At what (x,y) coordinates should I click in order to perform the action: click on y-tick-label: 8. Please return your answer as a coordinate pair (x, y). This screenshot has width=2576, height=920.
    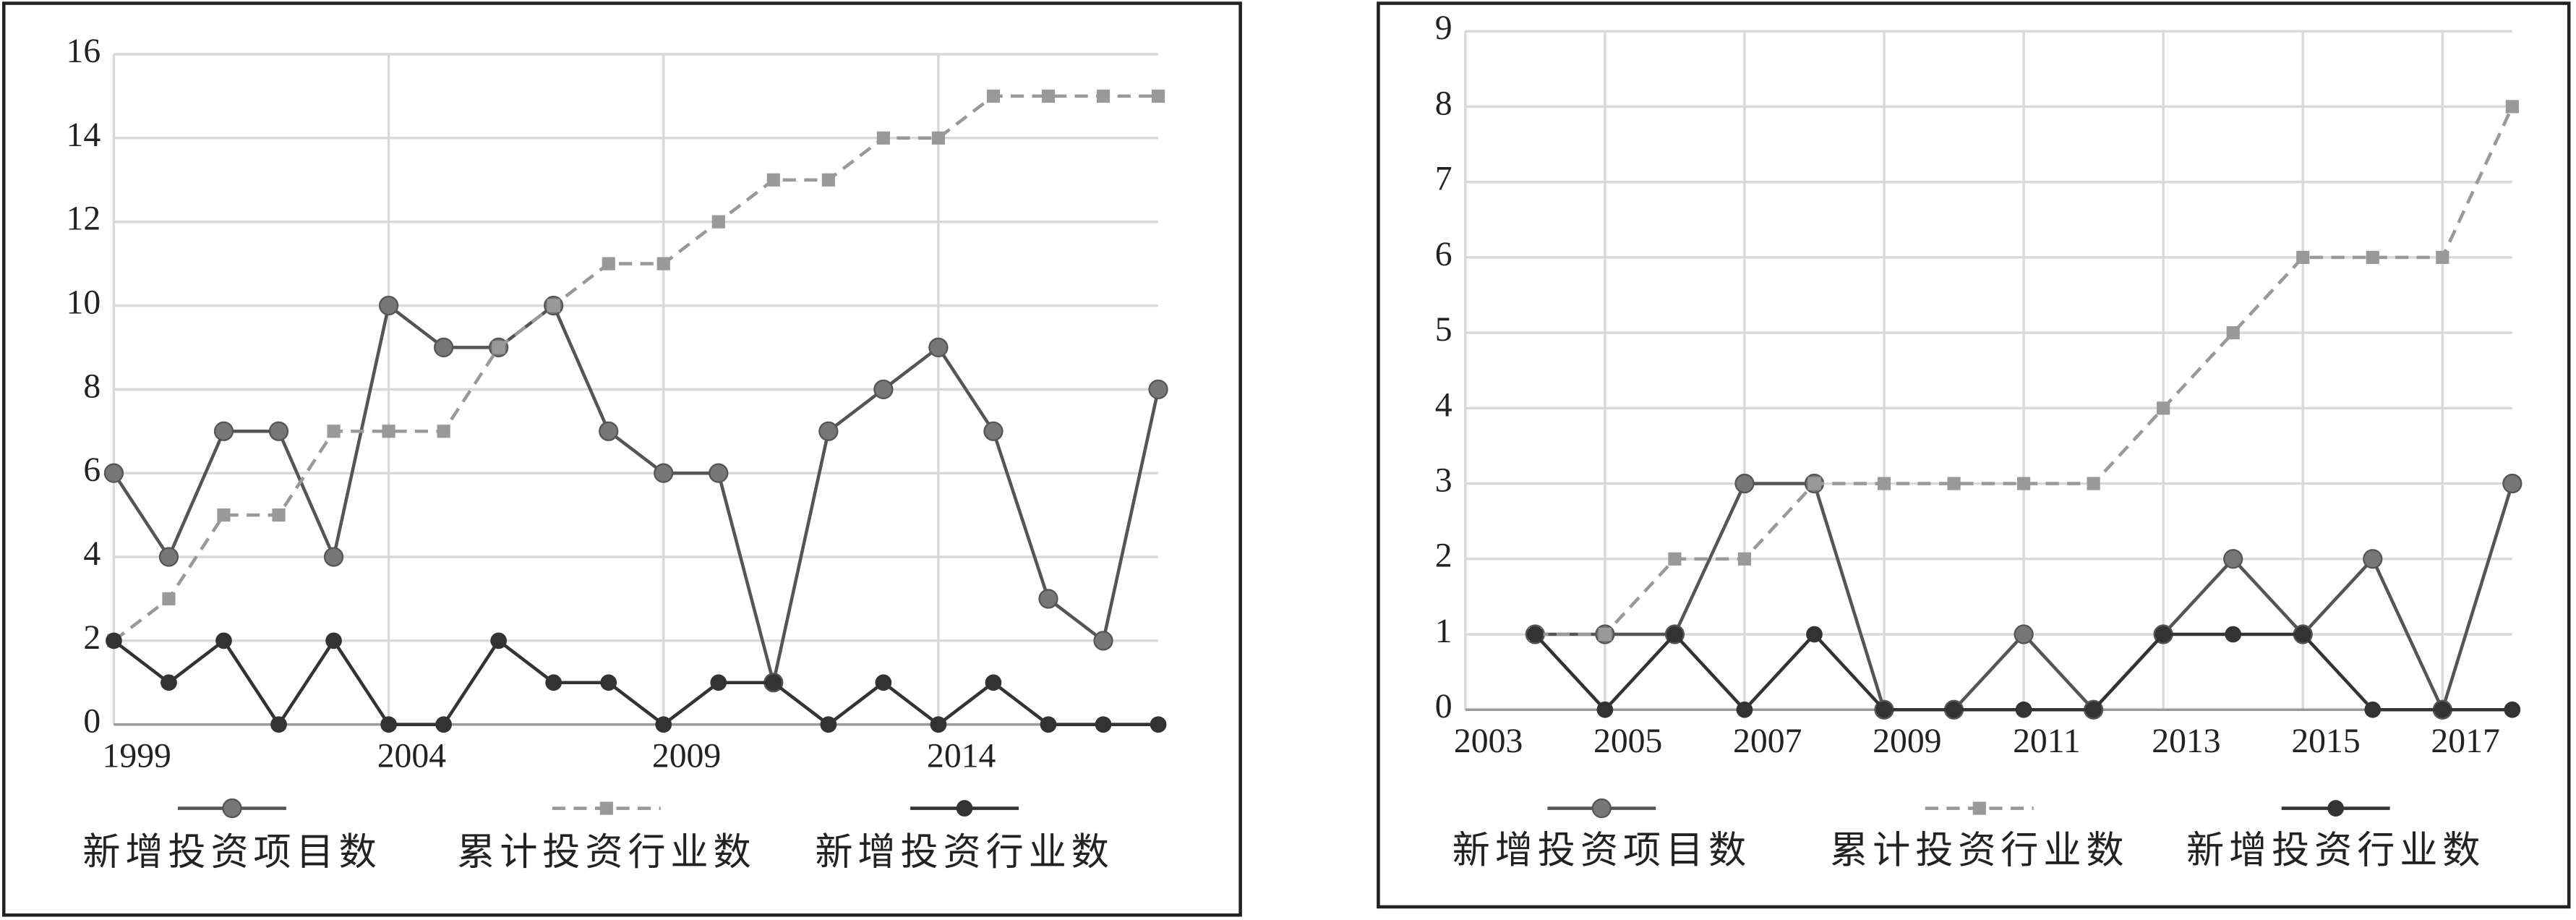
    Looking at the image, I should click on (1443, 103).